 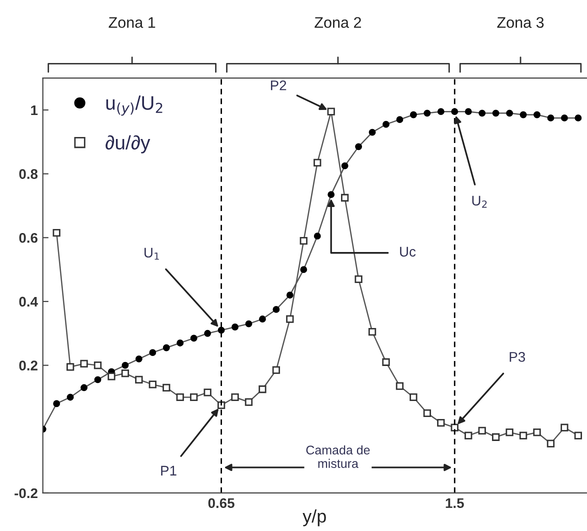 I want to click on y-tick-label: 0.8, so click(x=28, y=174).